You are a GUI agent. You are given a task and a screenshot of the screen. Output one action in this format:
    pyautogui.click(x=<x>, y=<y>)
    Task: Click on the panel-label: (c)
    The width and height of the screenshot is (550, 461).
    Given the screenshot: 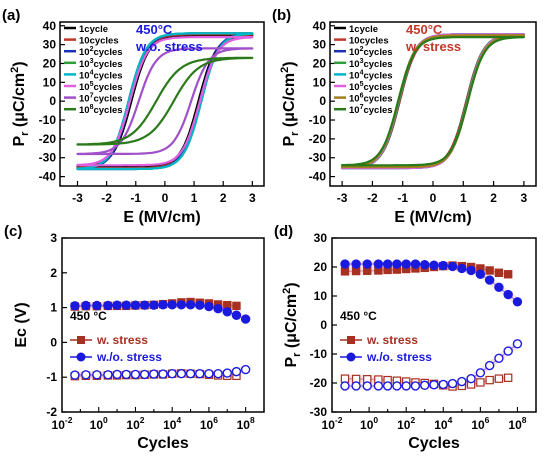 What is the action you would take?
    pyautogui.click(x=13, y=231)
    